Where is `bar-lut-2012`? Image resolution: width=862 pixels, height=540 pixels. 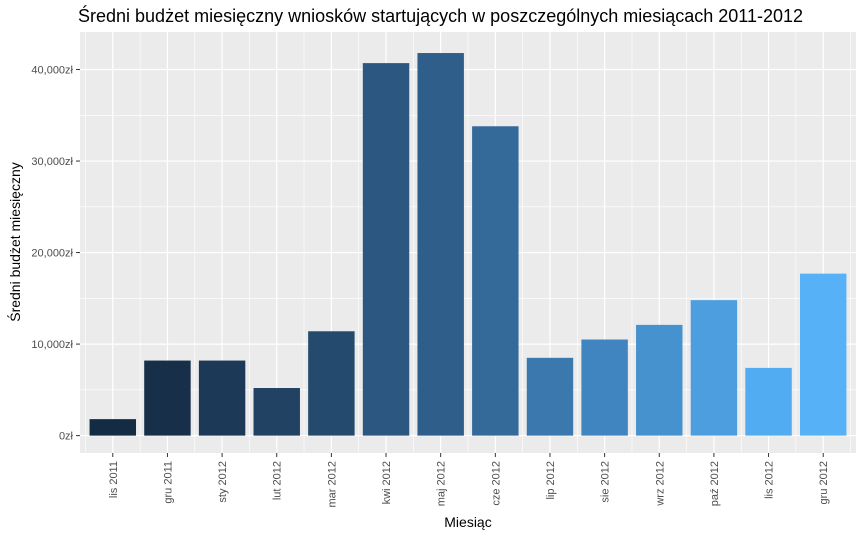 bar-lut-2012 is located at coordinates (276, 412).